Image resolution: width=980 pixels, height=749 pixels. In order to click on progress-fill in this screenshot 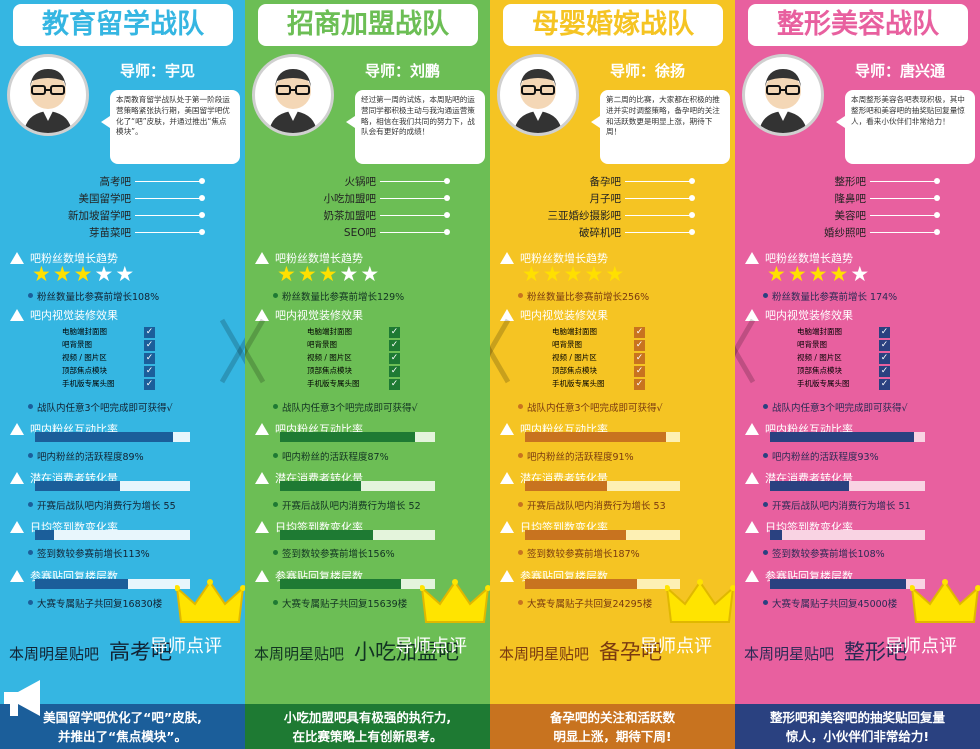, I will do `click(340, 584)`.